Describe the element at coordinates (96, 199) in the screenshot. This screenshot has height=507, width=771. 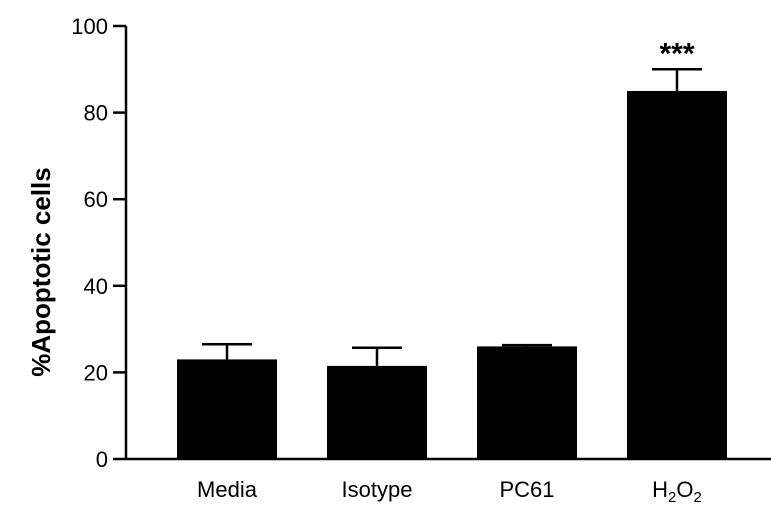
I see `y-tick-label: 60` at that location.